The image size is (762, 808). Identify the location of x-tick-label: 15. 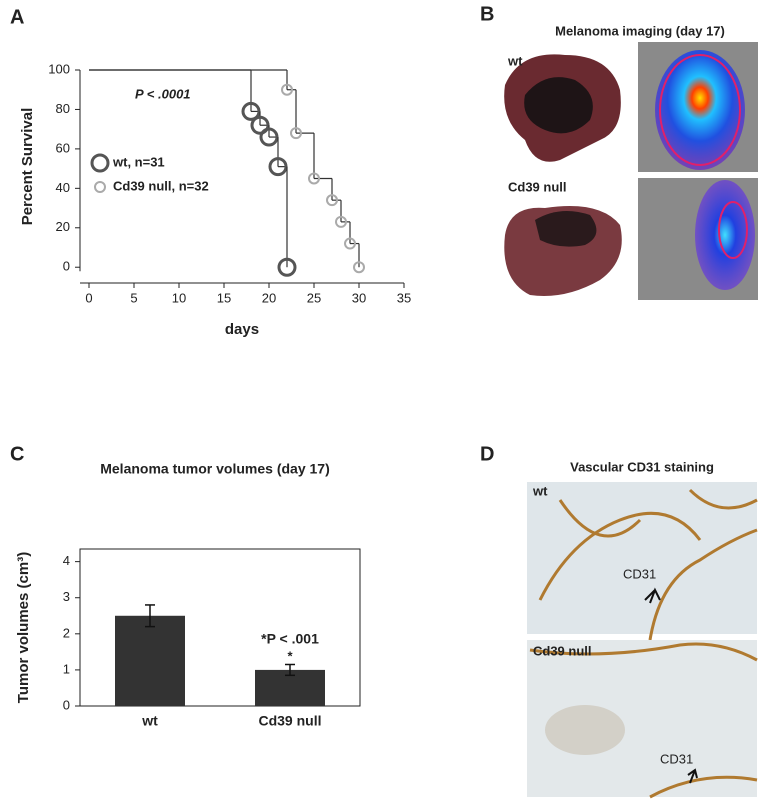
(224, 297).